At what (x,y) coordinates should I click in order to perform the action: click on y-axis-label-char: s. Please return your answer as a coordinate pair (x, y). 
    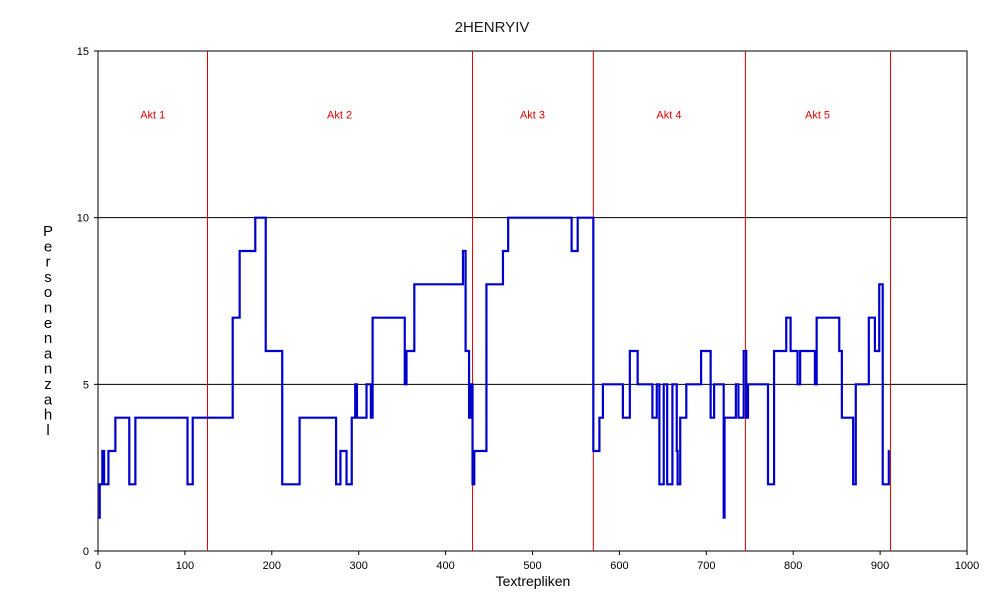
    Looking at the image, I should click on (48, 277).